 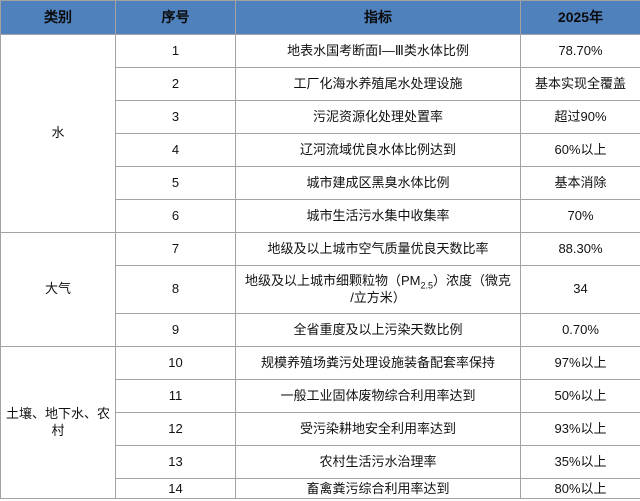 I want to click on value-cell: 60%以上, so click(x=580, y=150).